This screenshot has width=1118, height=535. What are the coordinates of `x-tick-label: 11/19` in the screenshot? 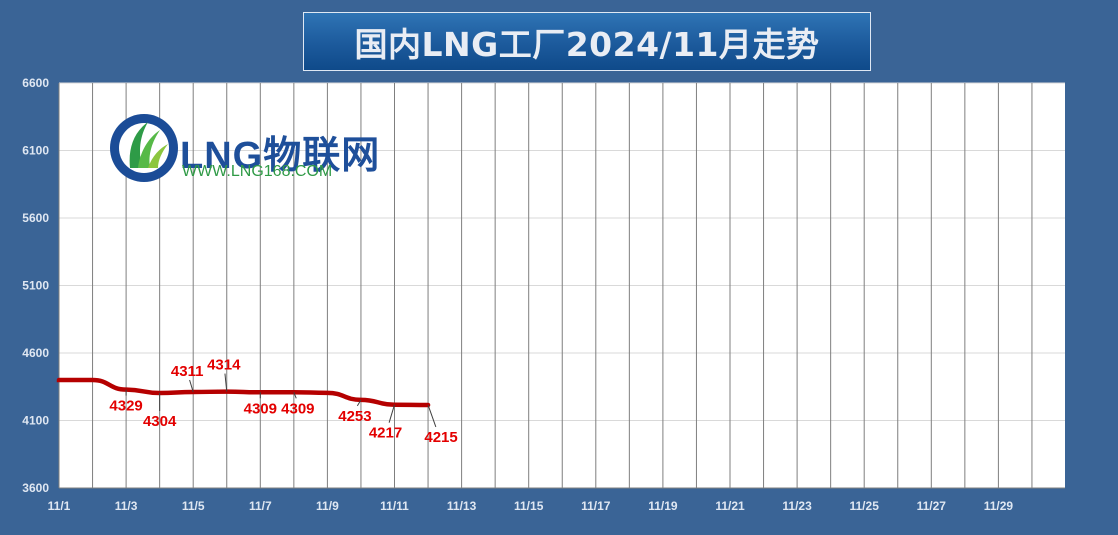 It's located at (663, 506).